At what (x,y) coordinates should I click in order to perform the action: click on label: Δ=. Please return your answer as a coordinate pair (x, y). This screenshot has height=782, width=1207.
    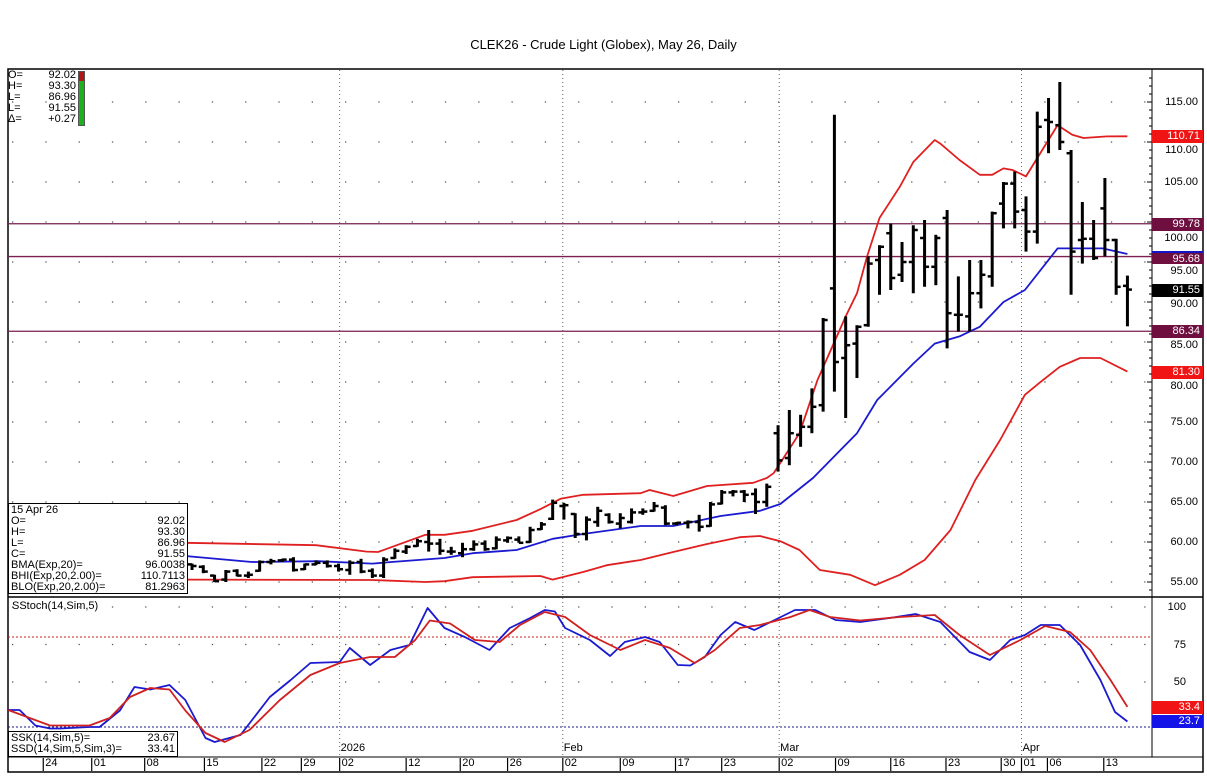
    Looking at the image, I should click on (15, 119).